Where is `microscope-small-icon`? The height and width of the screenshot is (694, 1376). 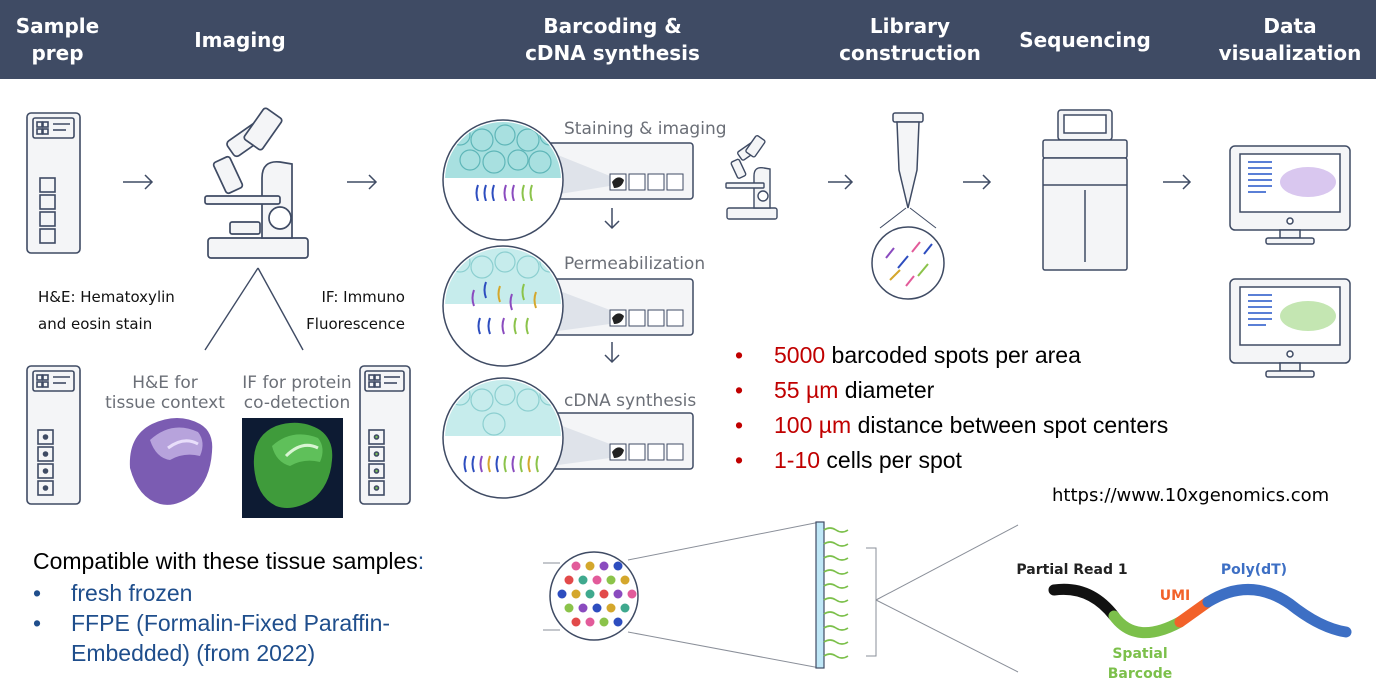
microscope-small-icon is located at coordinates (751, 177).